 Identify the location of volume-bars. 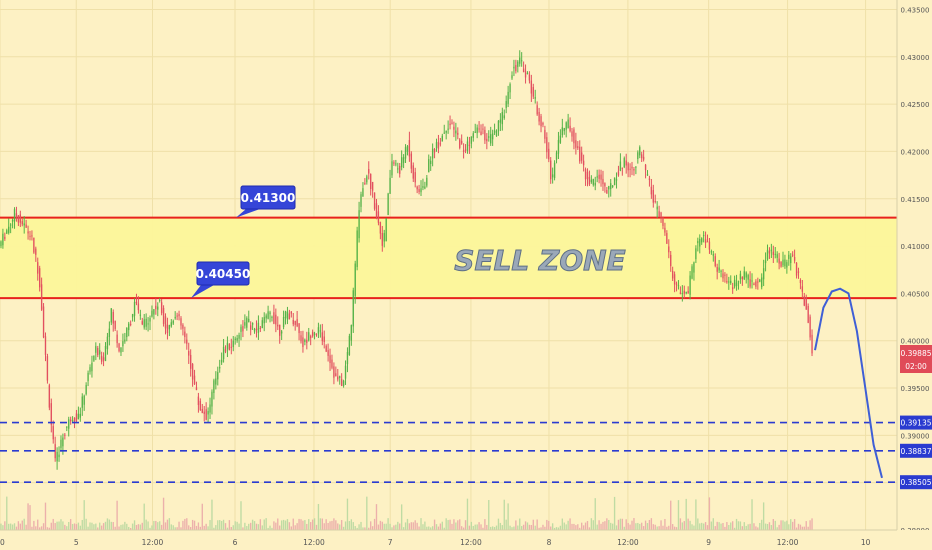
(406, 513).